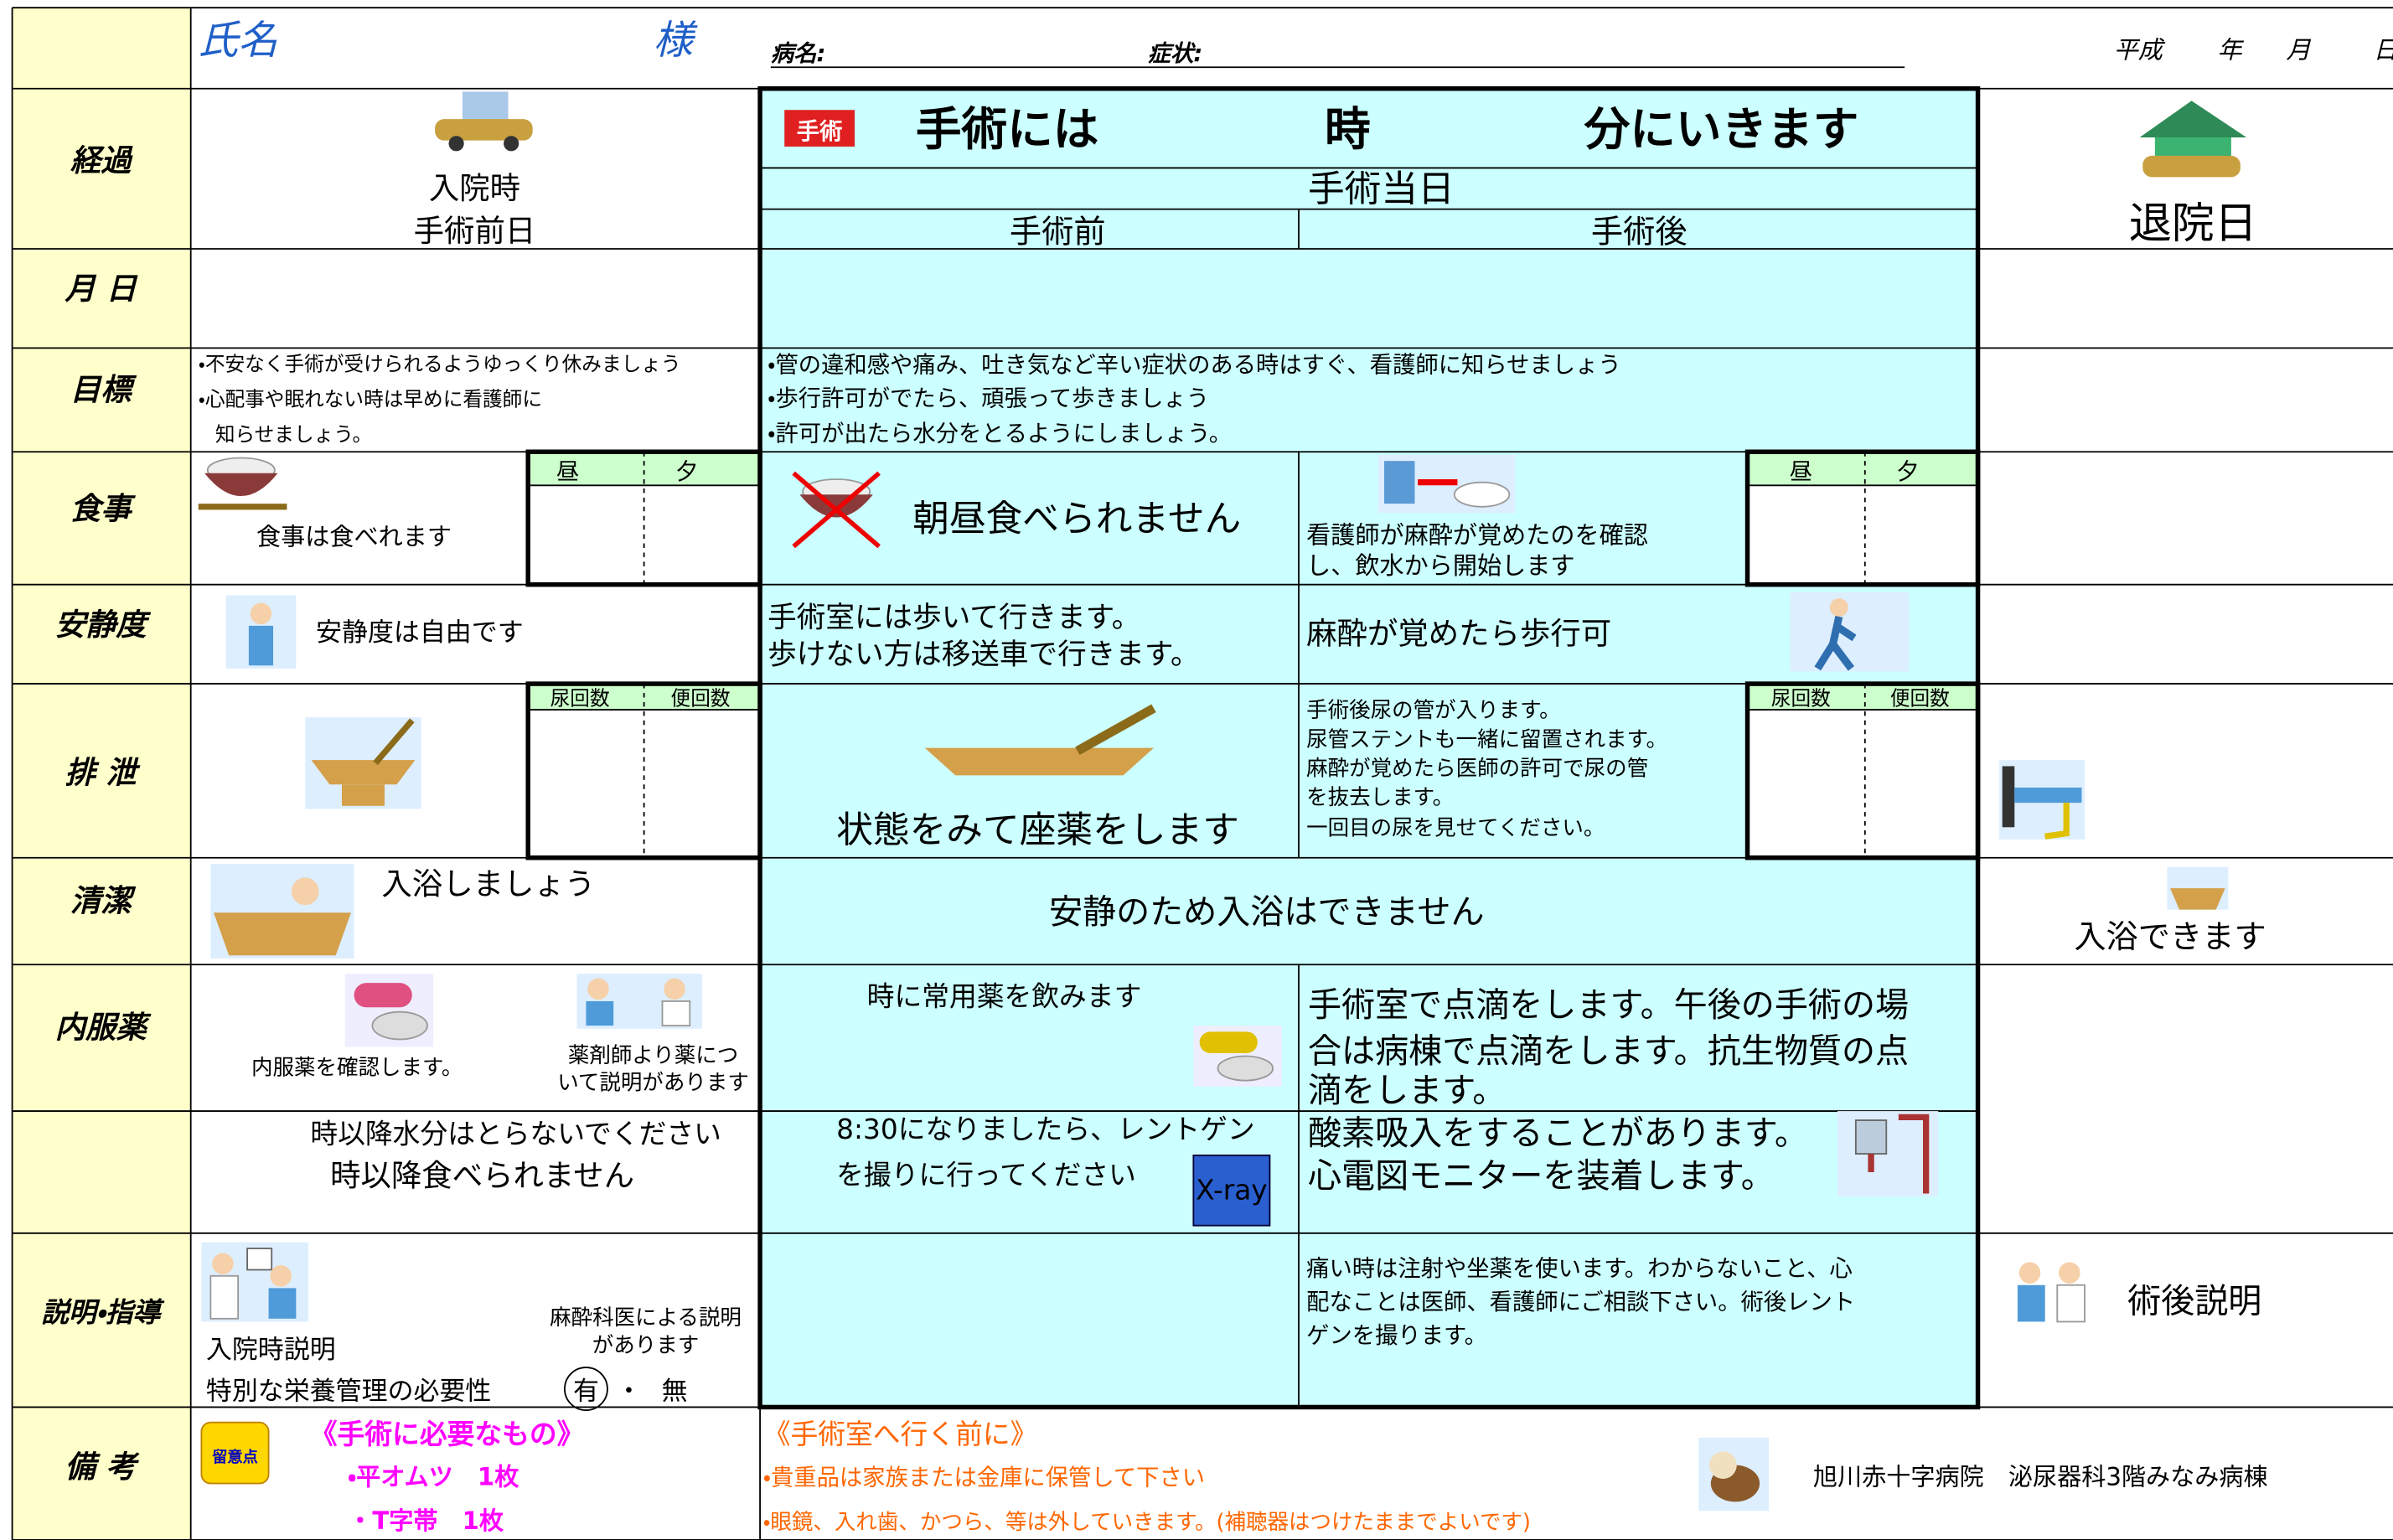  What do you see at coordinates (586, 1391) in the screenshot?
I see `label: 有` at bounding box center [586, 1391].